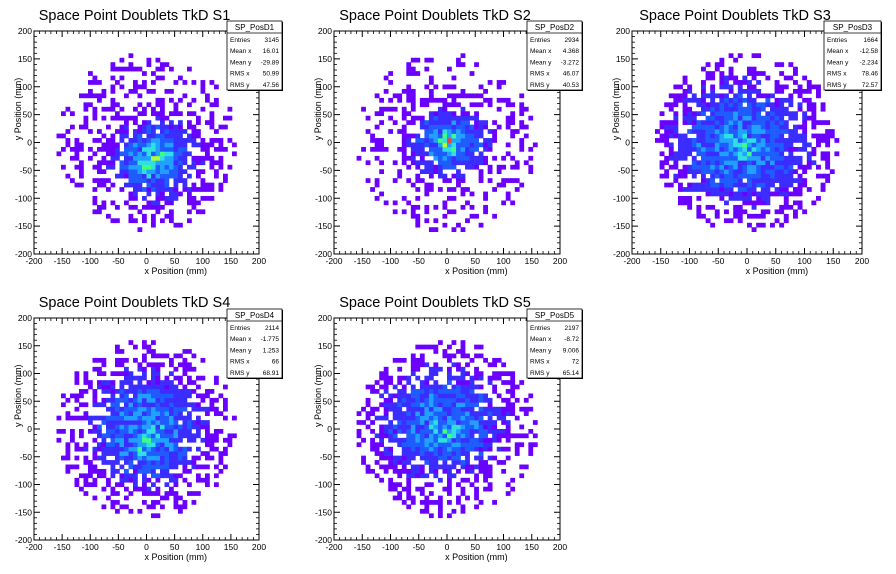 This screenshot has width=896, height=574. I want to click on x-tick-label: 50, so click(175, 547).